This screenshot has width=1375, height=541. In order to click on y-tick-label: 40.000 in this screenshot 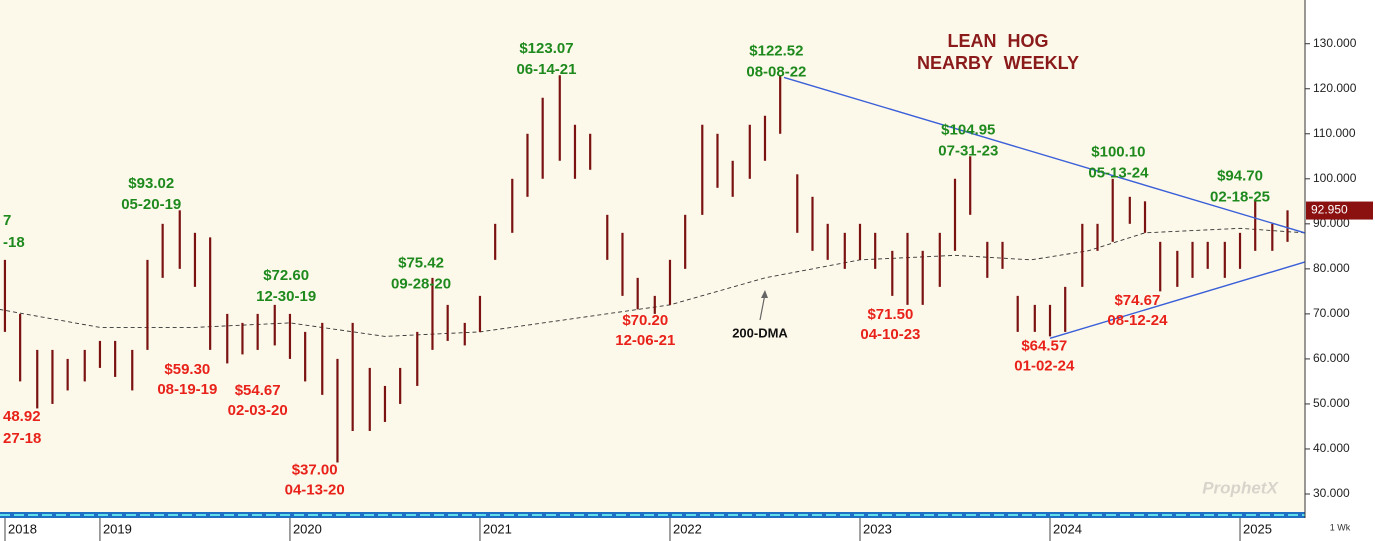, I will do `click(1331, 448)`.